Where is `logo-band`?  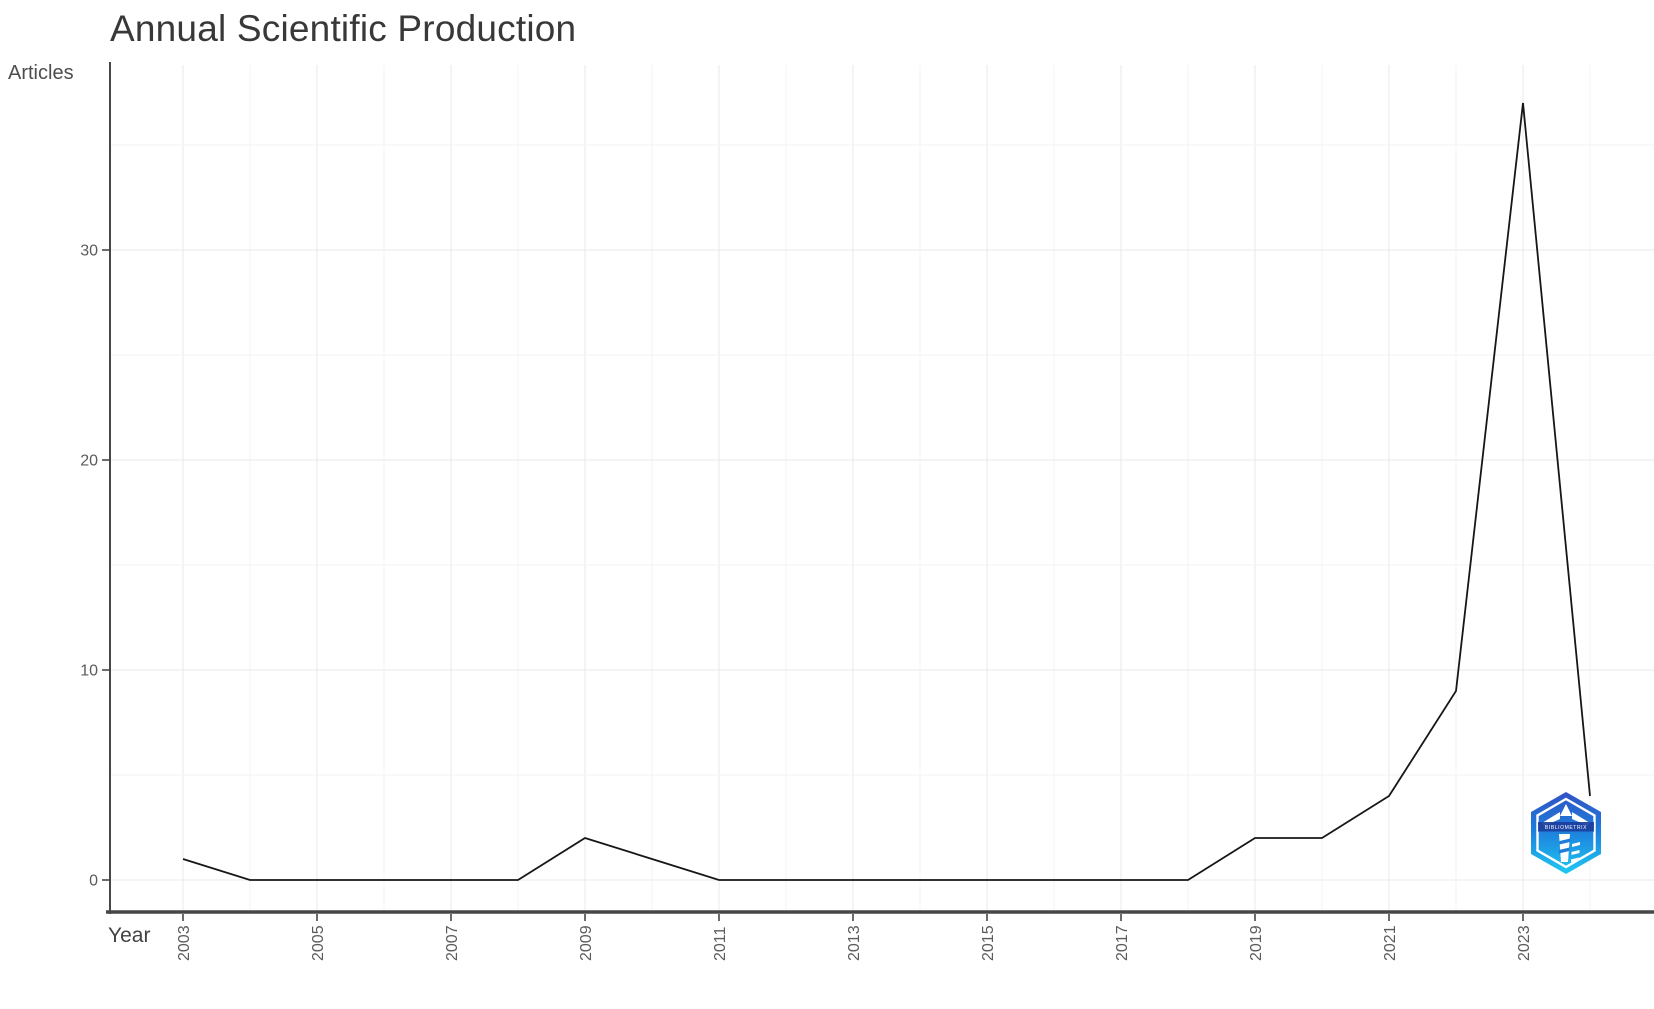
logo-band is located at coordinates (1566, 827).